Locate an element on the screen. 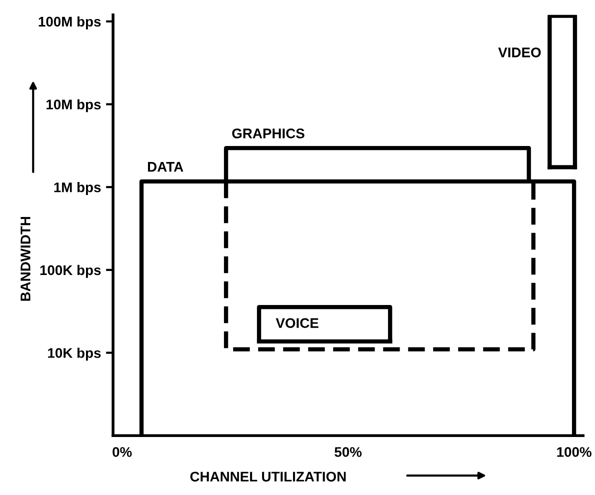 The width and height of the screenshot is (595, 495). y-tick-label: 1M bps is located at coordinates (77, 188).